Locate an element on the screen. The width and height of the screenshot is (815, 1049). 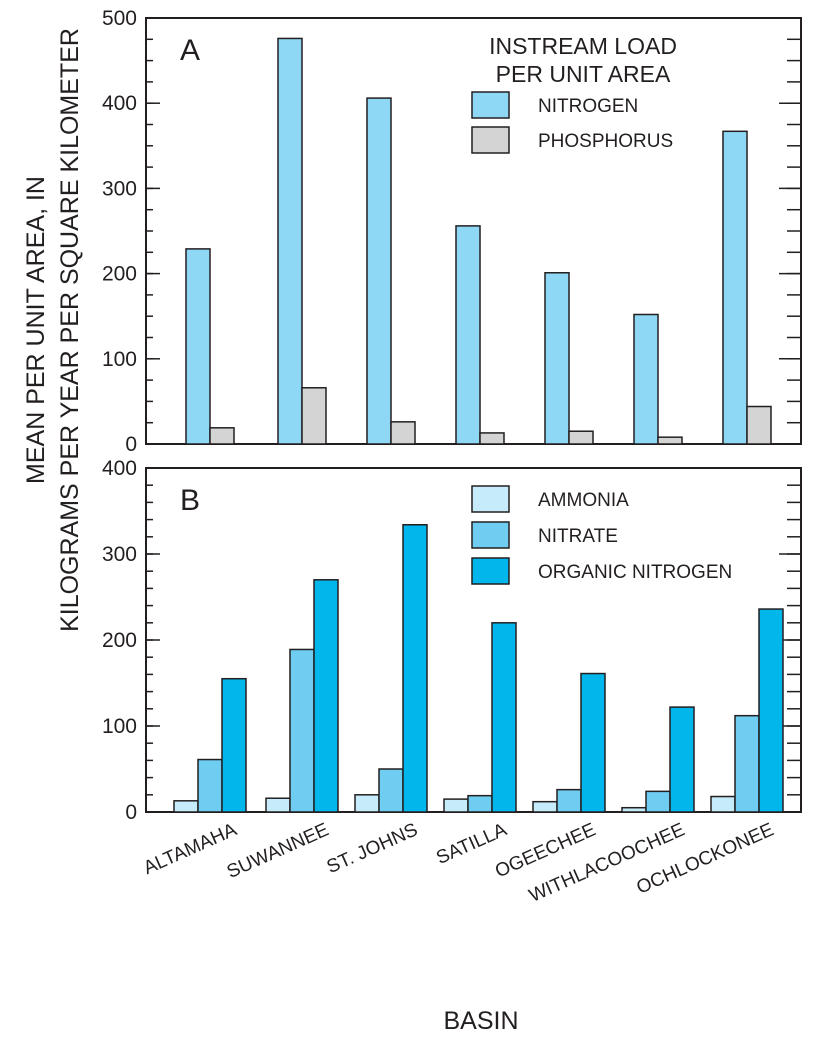
legend-title-line-2: PER UNIT AREA is located at coordinates (583, 74).